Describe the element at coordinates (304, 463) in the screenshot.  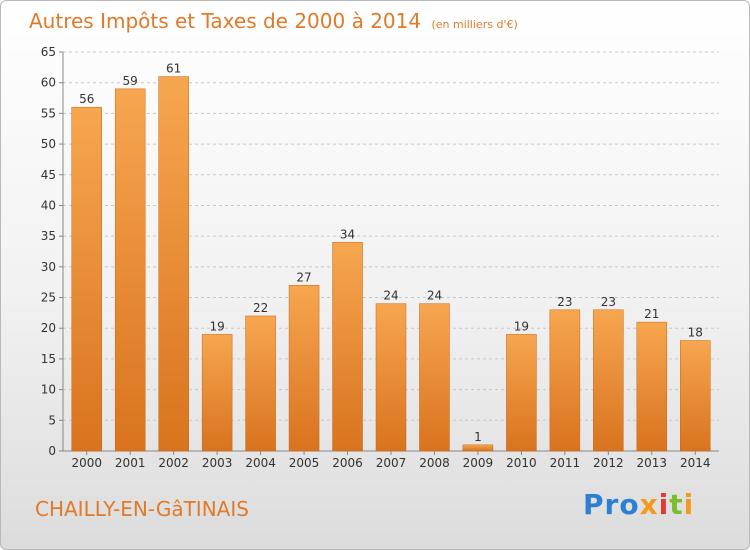
I see `x-tick-label: 2005` at that location.